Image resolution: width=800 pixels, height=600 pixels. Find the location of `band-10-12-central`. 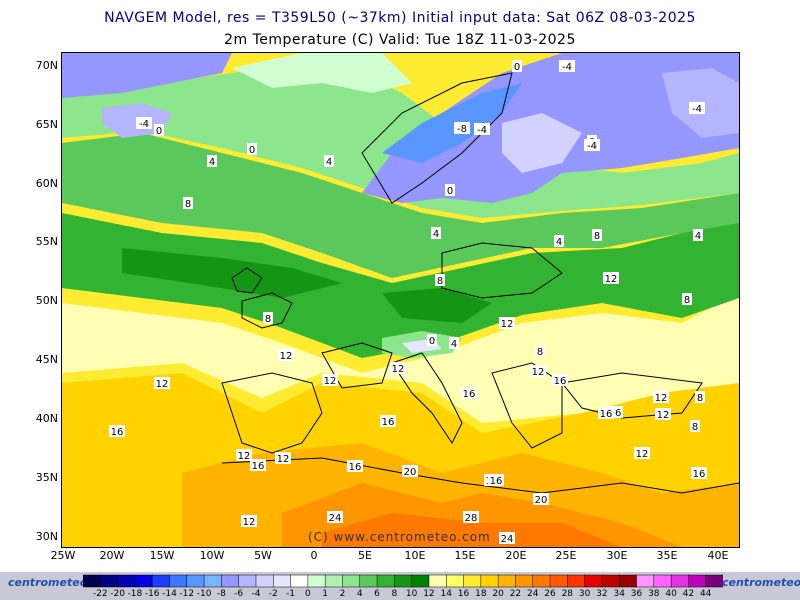

band-10-12-central is located at coordinates (437, 305).